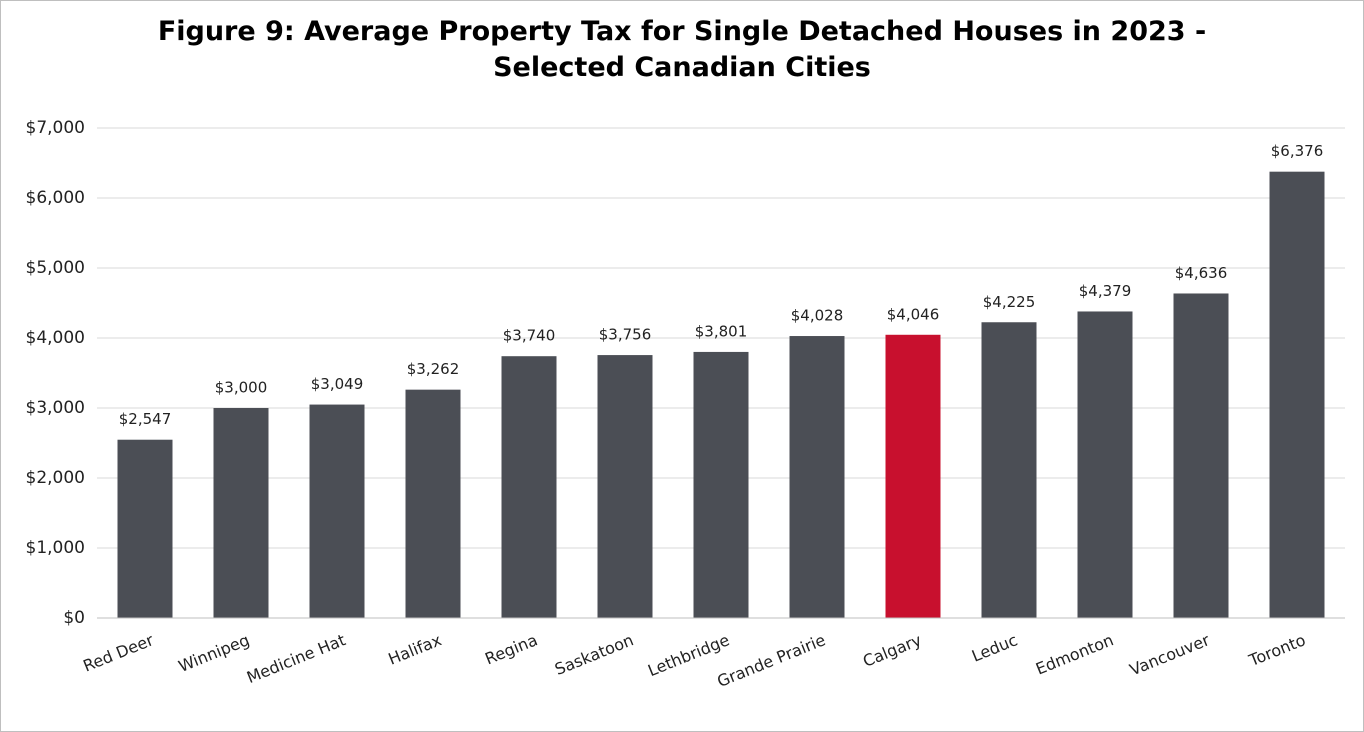 The height and width of the screenshot is (732, 1364). What do you see at coordinates (337, 384) in the screenshot?
I see `data-label: $3,049` at bounding box center [337, 384].